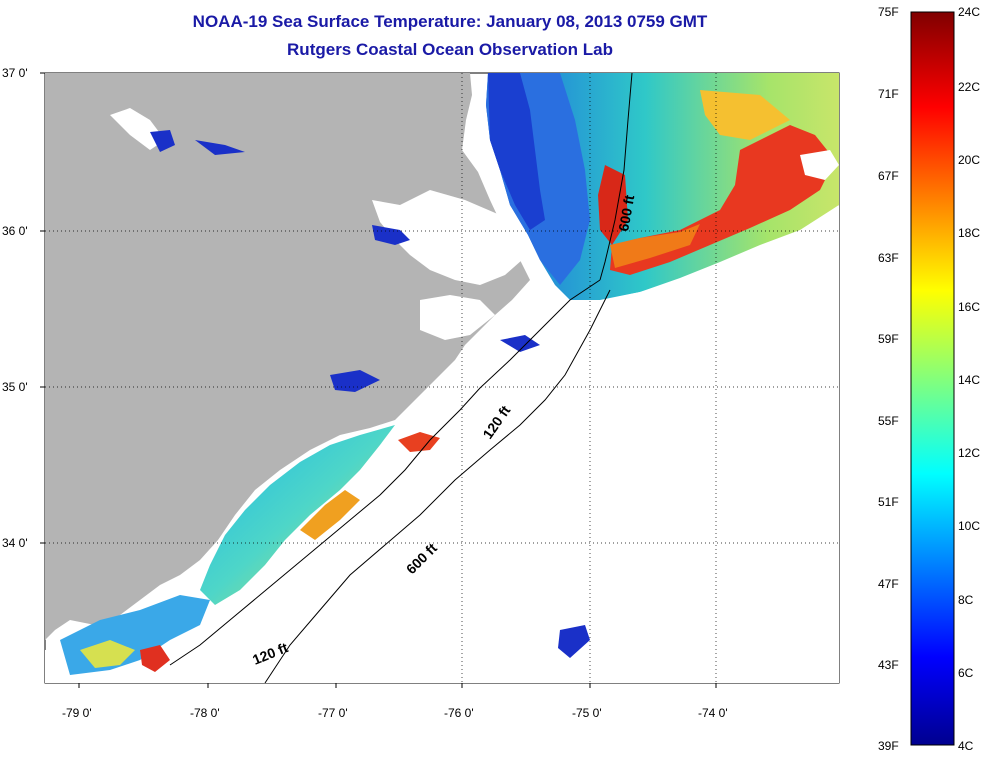 The height and width of the screenshot is (761, 984). Describe the element at coordinates (966, 746) in the screenshot. I see `colorbar-c-label: 4C` at that location.